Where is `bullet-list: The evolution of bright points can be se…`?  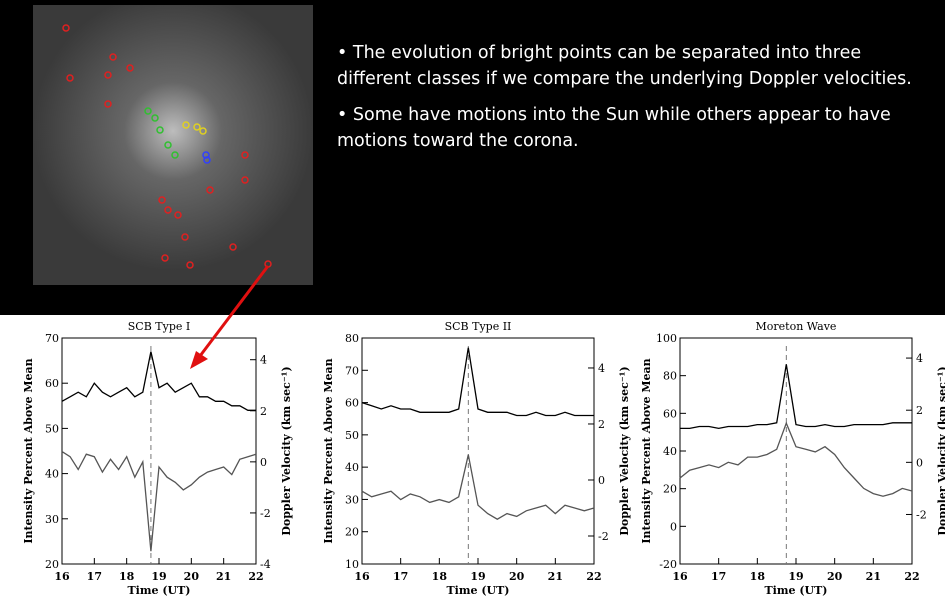
bullet-list: The evolution of bright points can be se… is located at coordinates (632, 102).